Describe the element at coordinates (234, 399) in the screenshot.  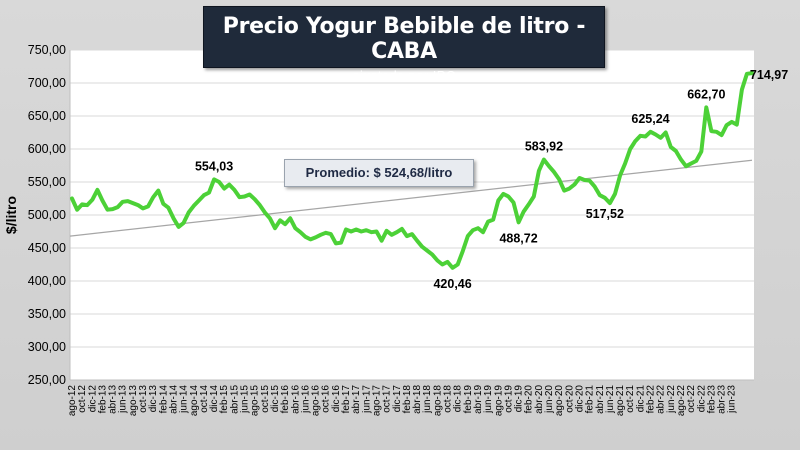
I see `x-tick-label: abr-15` at that location.